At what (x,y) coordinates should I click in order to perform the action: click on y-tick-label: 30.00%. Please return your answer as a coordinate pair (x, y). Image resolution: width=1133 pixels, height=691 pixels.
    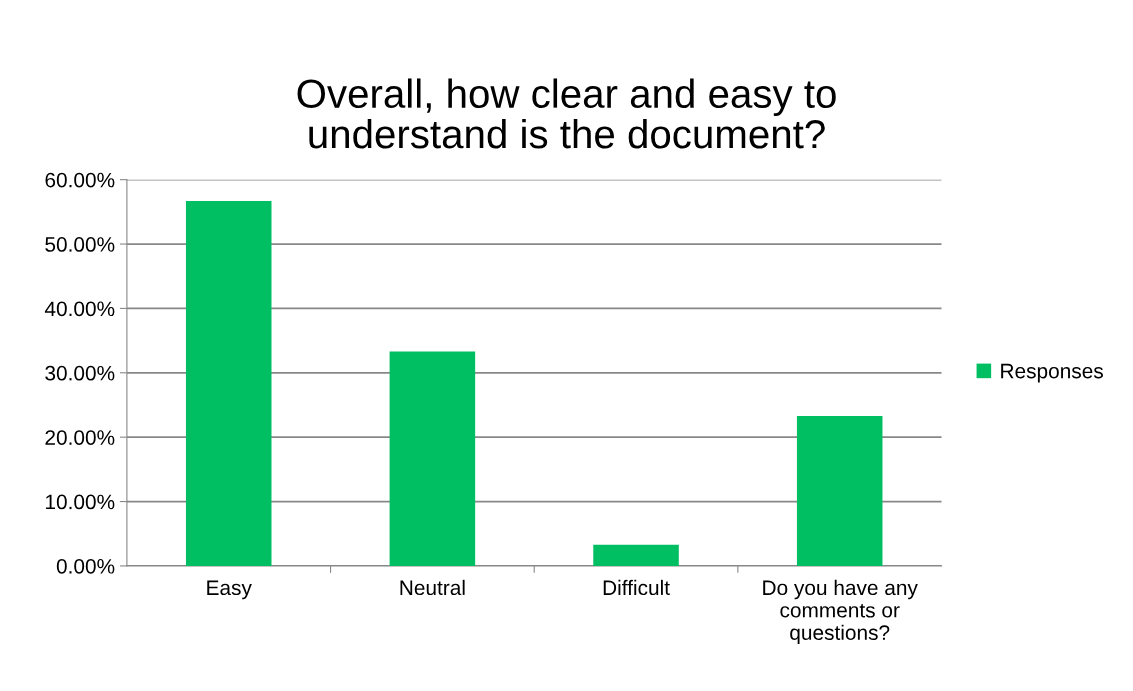
    Looking at the image, I should click on (80, 373).